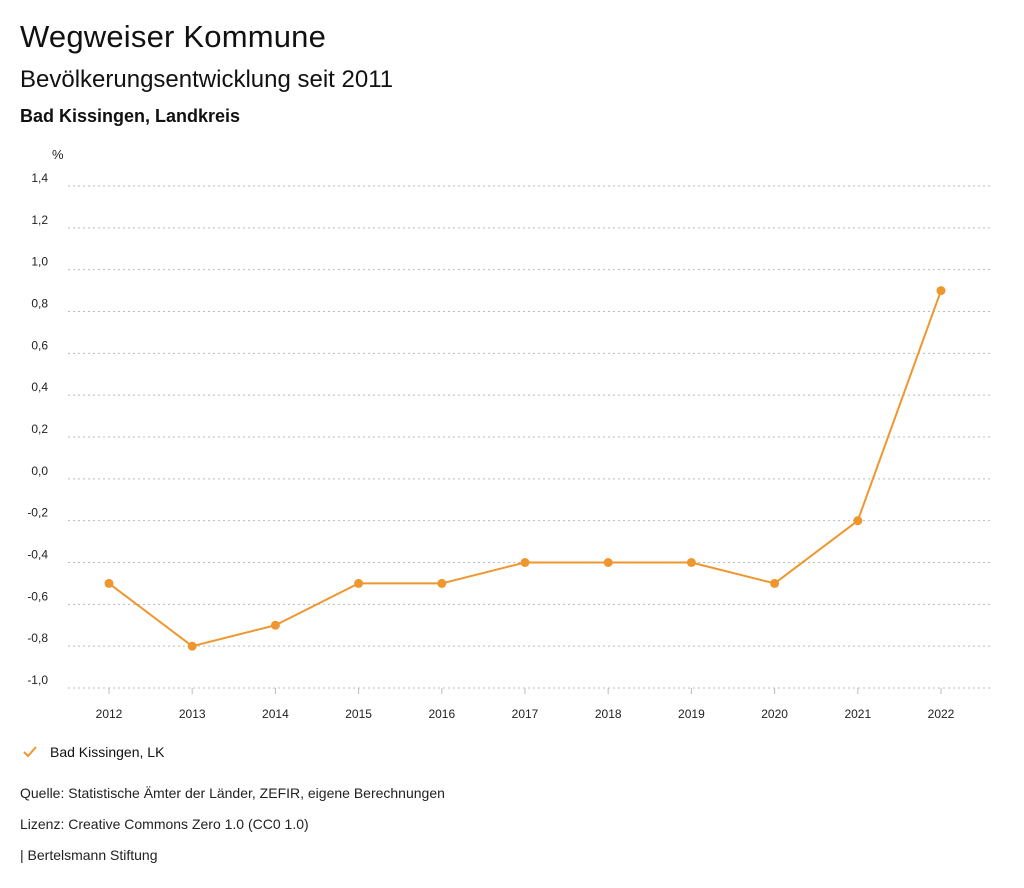  I want to click on y-tick-label: -0,6, so click(37, 596).